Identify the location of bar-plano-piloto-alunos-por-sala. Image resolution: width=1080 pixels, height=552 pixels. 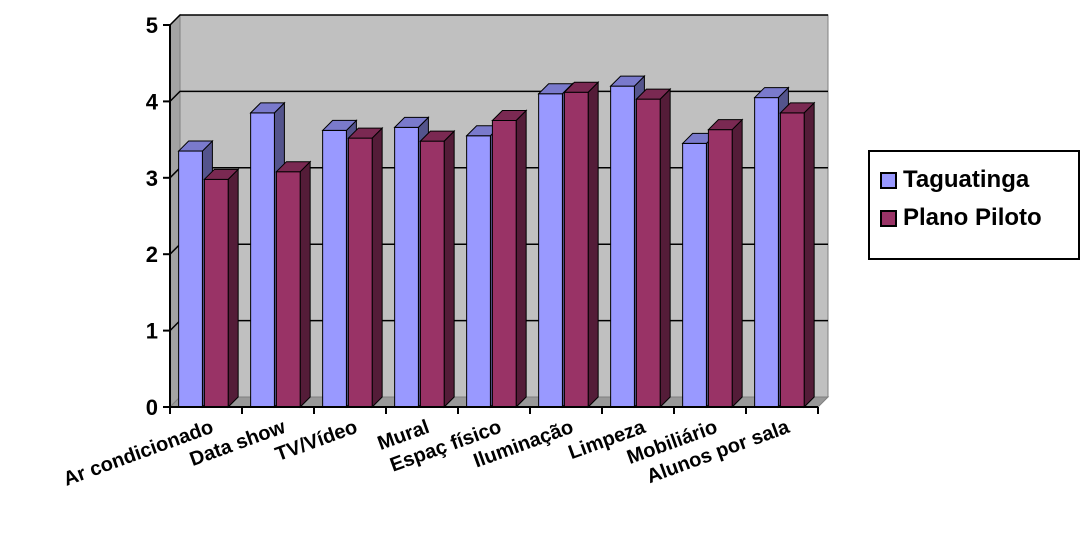
(797, 255).